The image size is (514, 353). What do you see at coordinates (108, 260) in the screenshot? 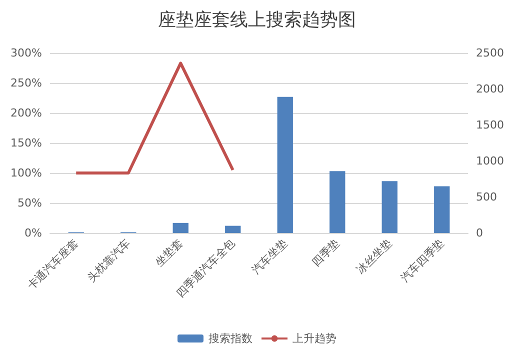
I see `x-tick-label: 头枕靠汽车` at bounding box center [108, 260].